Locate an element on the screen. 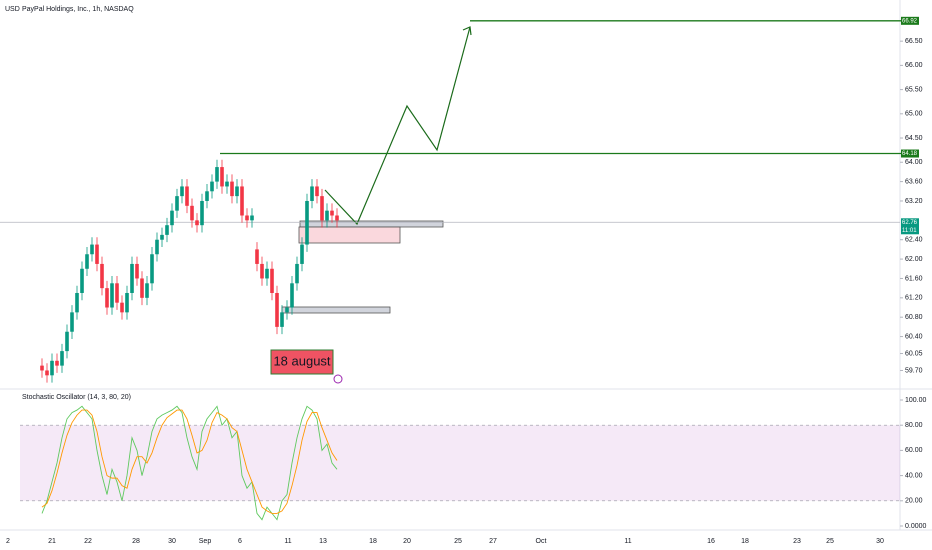 The width and height of the screenshot is (932, 550). annotation-box is located at coordinates (302, 362).